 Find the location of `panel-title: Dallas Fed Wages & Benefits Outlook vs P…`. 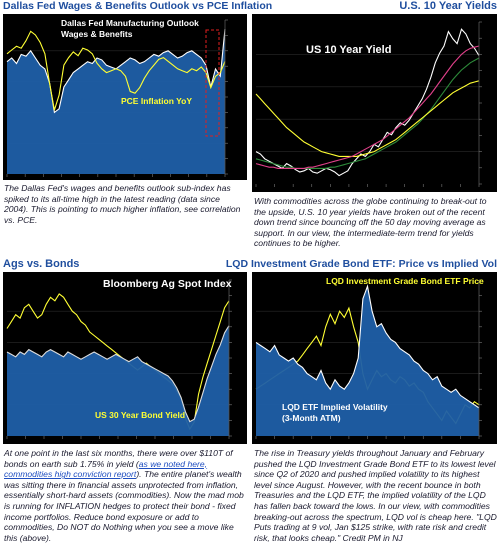

panel-title: Dallas Fed Wages & Benefits Outlook vs P… is located at coordinates (138, 6).